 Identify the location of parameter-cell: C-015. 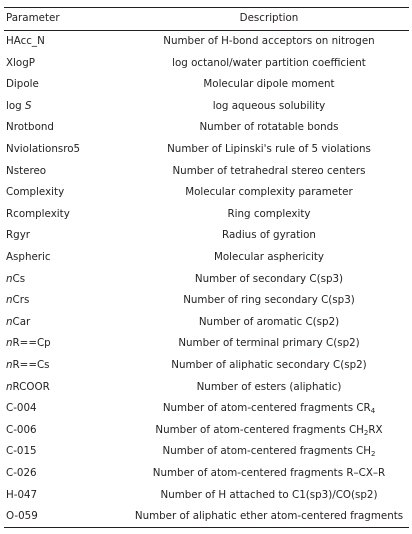
(21, 451).